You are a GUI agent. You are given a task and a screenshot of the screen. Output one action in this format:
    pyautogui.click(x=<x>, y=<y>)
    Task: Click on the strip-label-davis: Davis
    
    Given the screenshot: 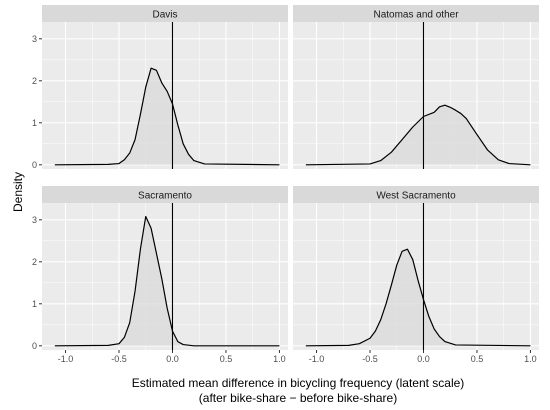 What is the action you would take?
    pyautogui.click(x=164, y=15)
    